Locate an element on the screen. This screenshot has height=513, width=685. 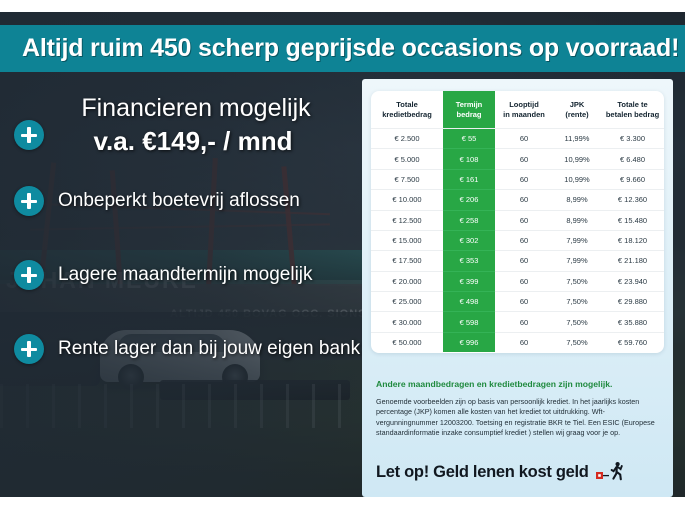
table-row: € 2.500 € 55 60 11,99% € 3.300 is located at coordinates (517, 138).